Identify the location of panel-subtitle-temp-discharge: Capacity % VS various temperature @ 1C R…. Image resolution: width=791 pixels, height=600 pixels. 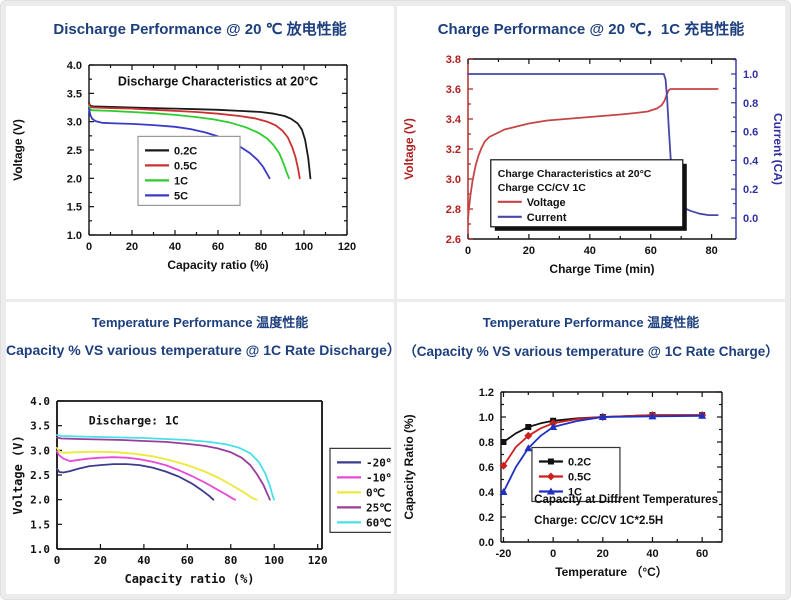
(200, 349).